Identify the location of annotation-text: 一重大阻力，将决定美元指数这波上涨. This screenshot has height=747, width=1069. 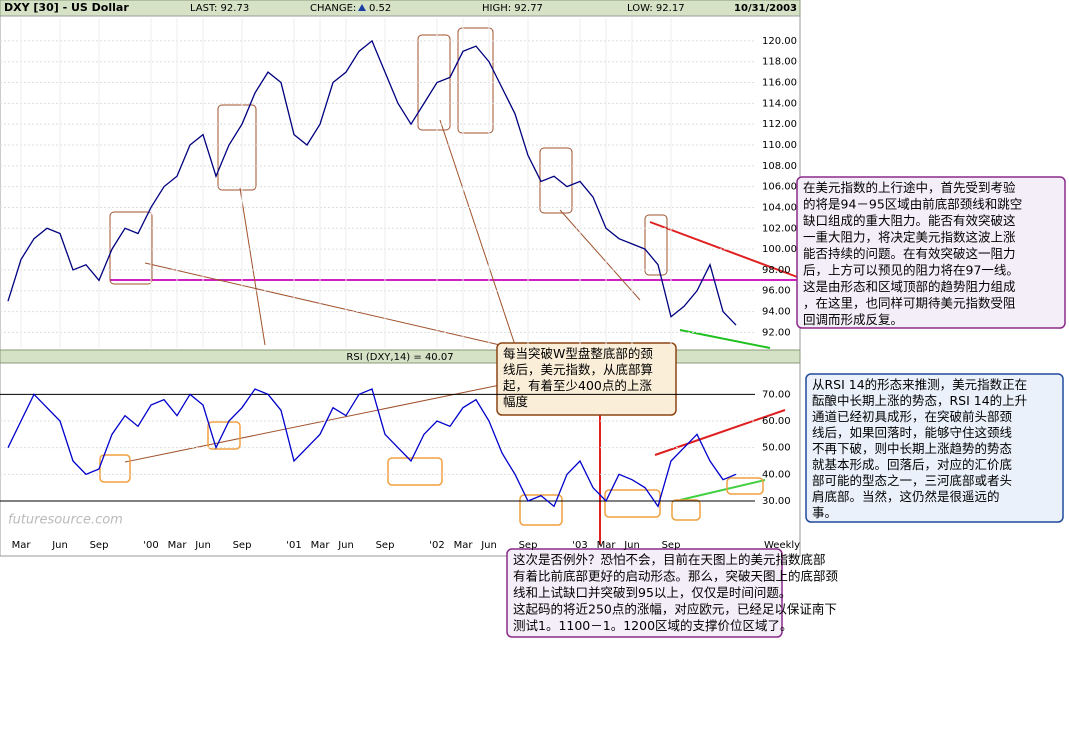
(909, 237).